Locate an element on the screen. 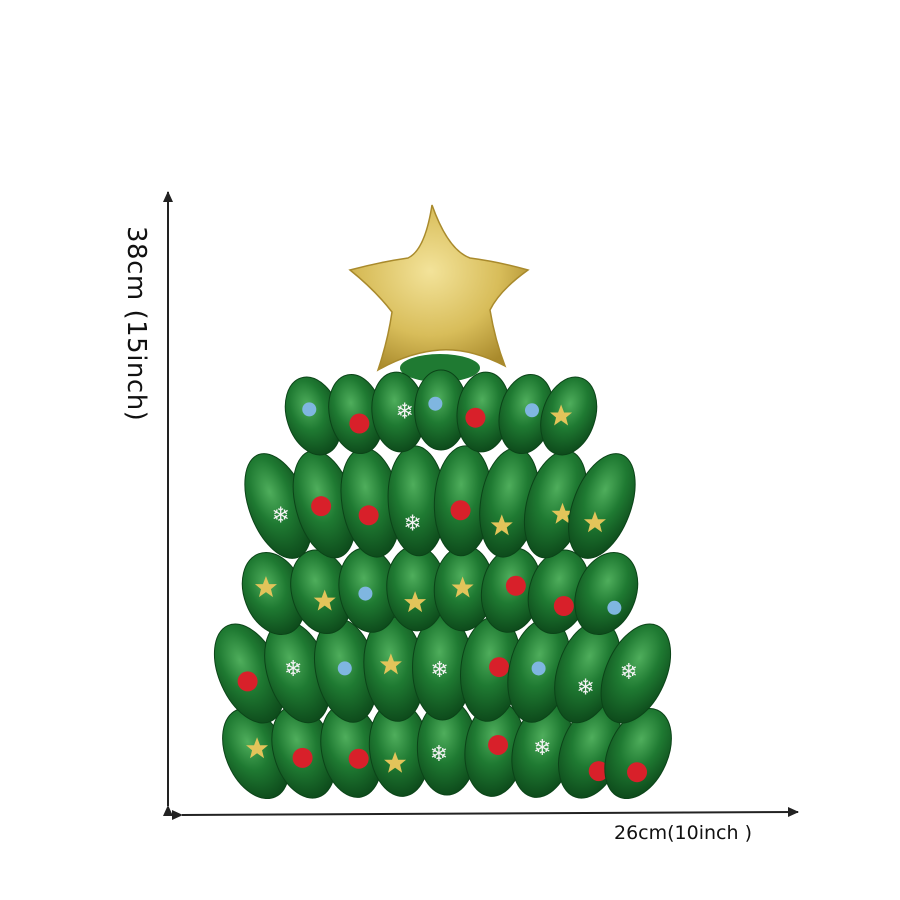 Image resolution: width=900 pixels, height=900 pixels. height-label: 38cm (15inch) is located at coordinates (136, 324).